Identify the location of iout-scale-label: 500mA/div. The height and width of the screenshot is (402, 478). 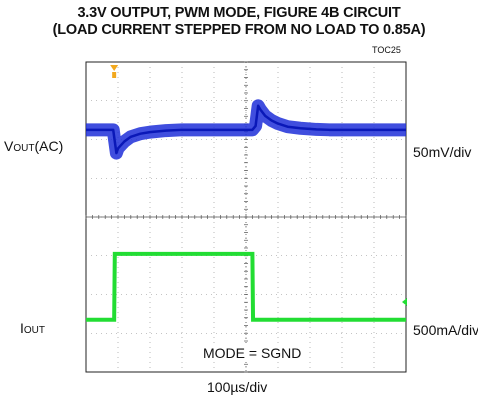
(445, 330).